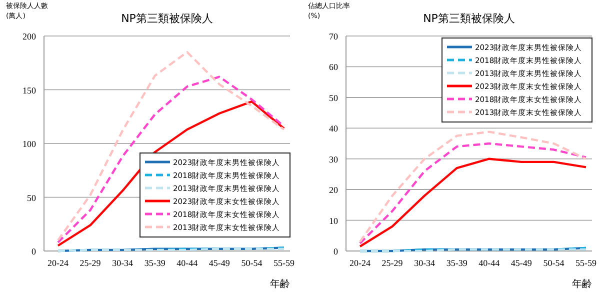 The image size is (605, 292). What do you see at coordinates (29, 144) in the screenshot?
I see `y-tick-label: 100` at bounding box center [29, 144].